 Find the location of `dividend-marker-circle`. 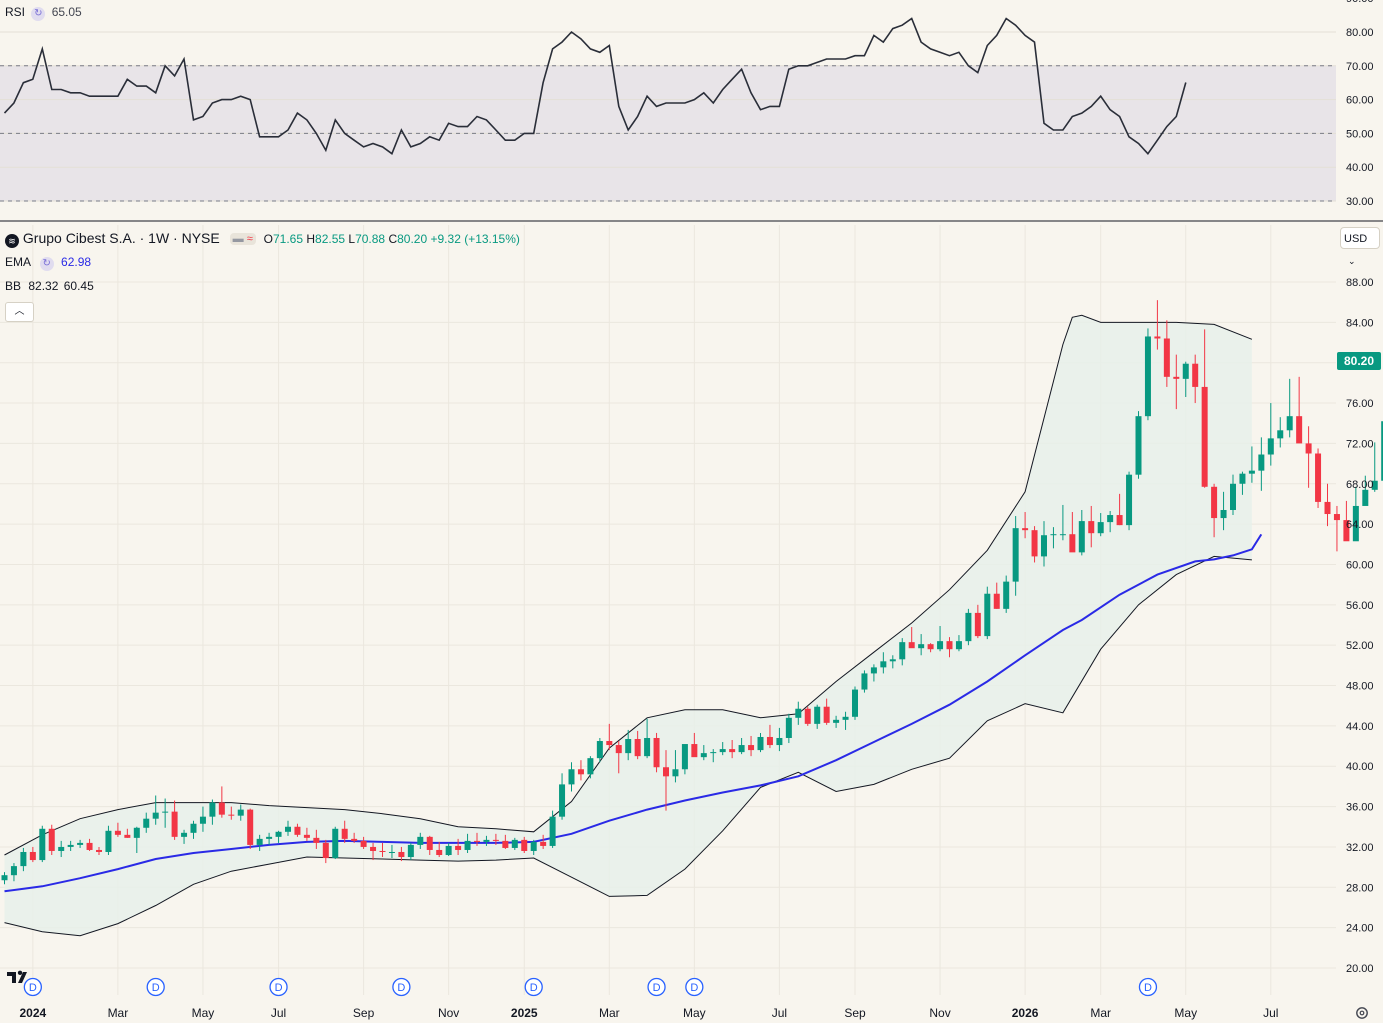

dividend-marker-circle is located at coordinates (1148, 987).